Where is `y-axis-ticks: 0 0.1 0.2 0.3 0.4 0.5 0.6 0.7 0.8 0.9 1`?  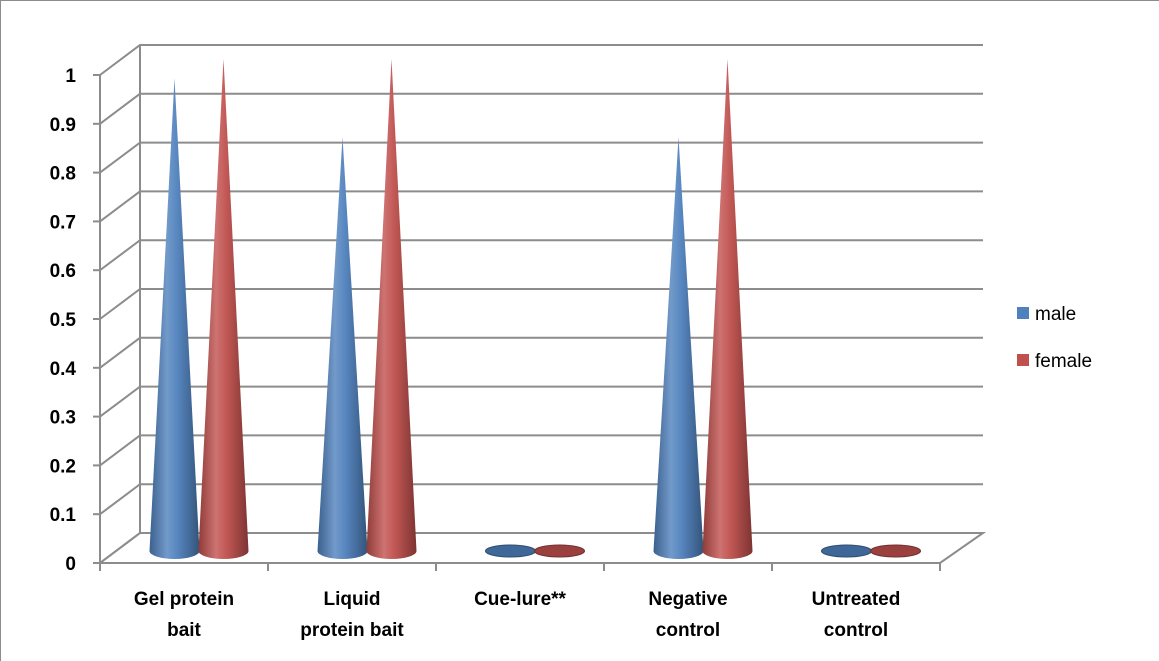
y-axis-ticks: 0 0.1 0.2 0.3 0.4 0.5 0.6 0.7 0.8 0.9 1 is located at coordinates (75, 320).